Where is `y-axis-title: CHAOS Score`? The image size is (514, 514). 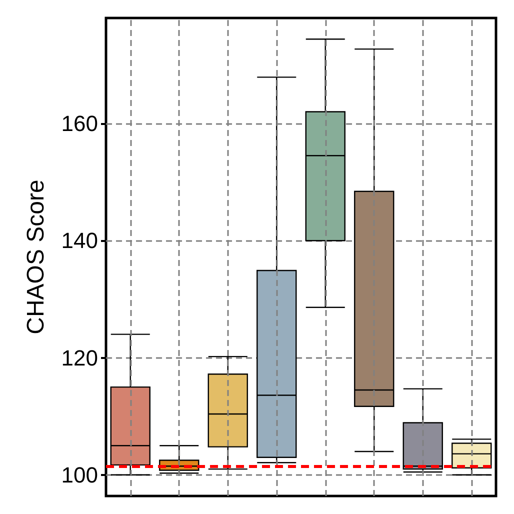
y-axis-title: CHAOS Score is located at coordinates (36, 257).